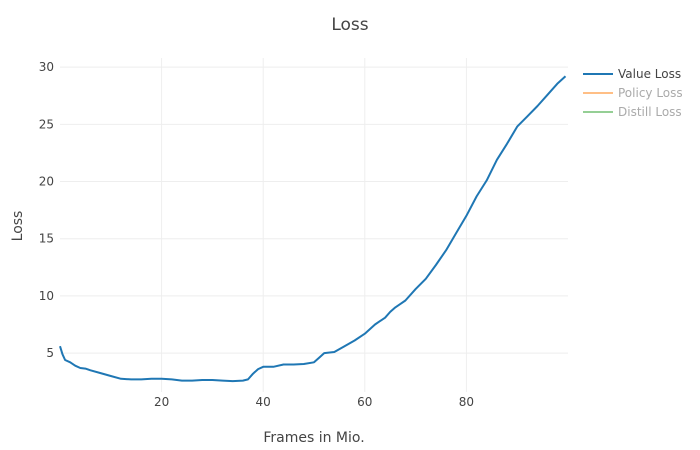 This screenshot has width=700, height=450. I want to click on y-tick-label: 30, so click(46, 67).